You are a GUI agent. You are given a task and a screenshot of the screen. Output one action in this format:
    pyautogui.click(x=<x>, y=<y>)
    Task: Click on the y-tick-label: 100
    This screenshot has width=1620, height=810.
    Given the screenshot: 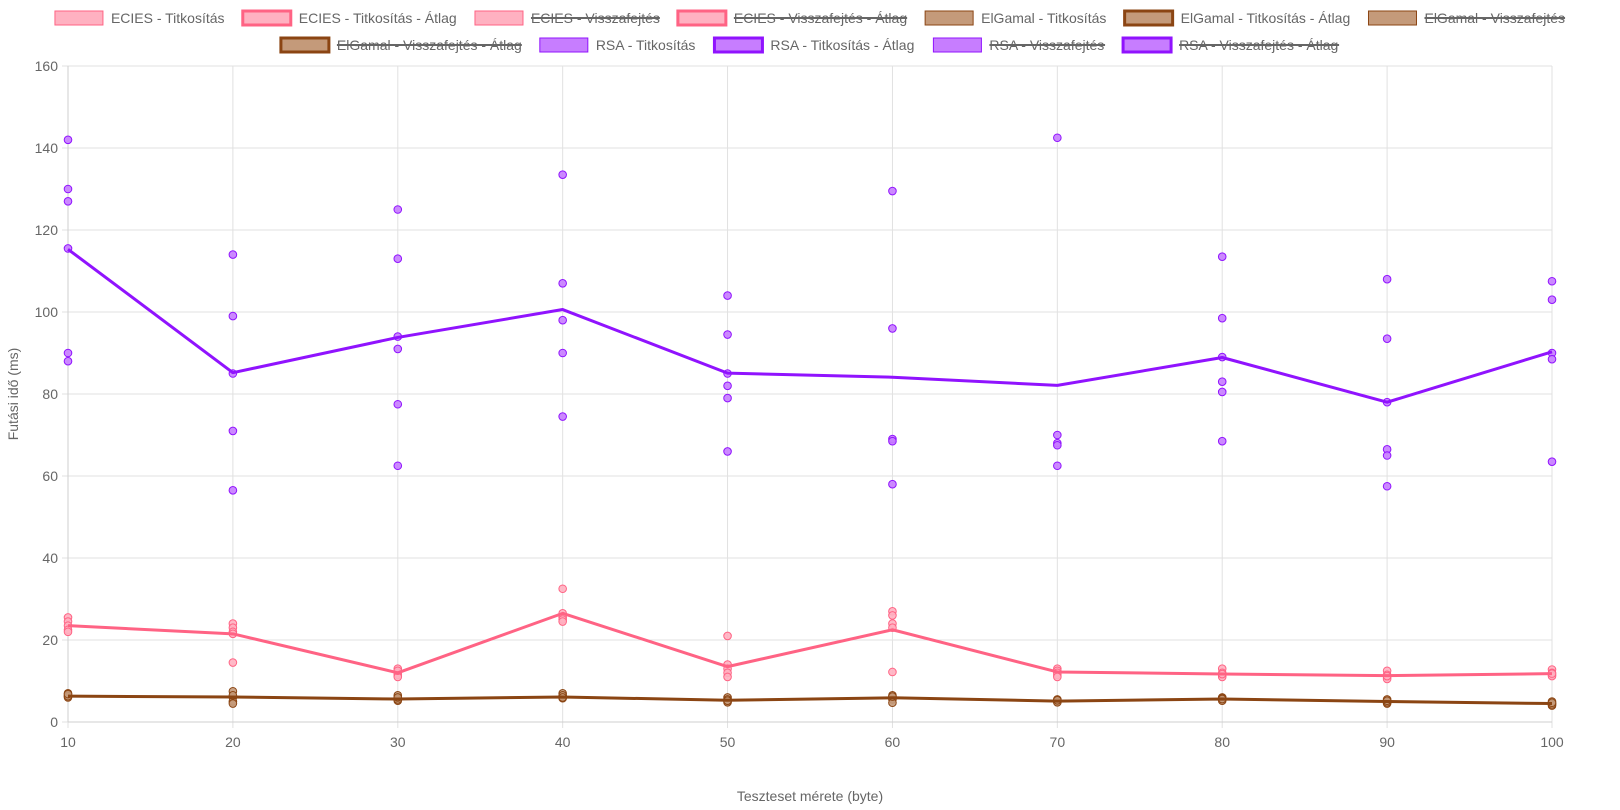 What is the action you would take?
    pyautogui.click(x=47, y=312)
    